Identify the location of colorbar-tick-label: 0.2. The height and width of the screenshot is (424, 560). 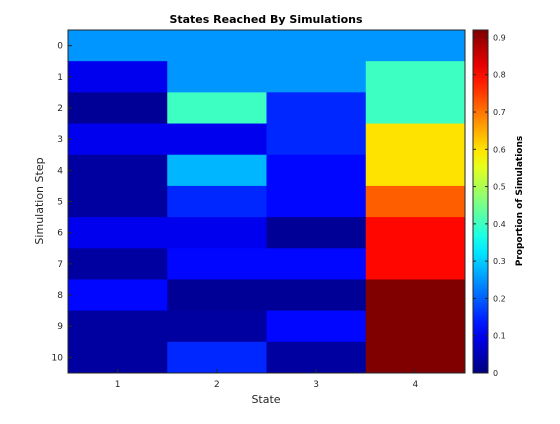
(499, 298).